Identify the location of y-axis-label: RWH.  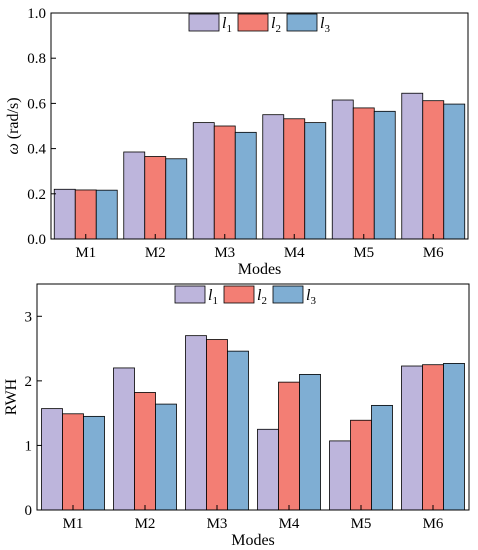
(11, 396).